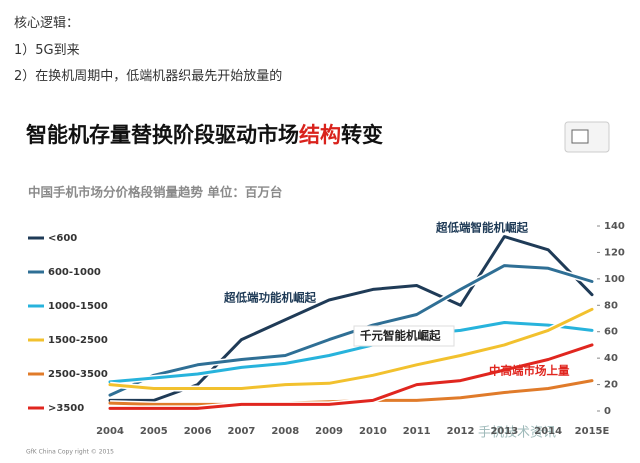 The image size is (640, 463). I want to click on watermark: 手机技术资讯, so click(517, 433).